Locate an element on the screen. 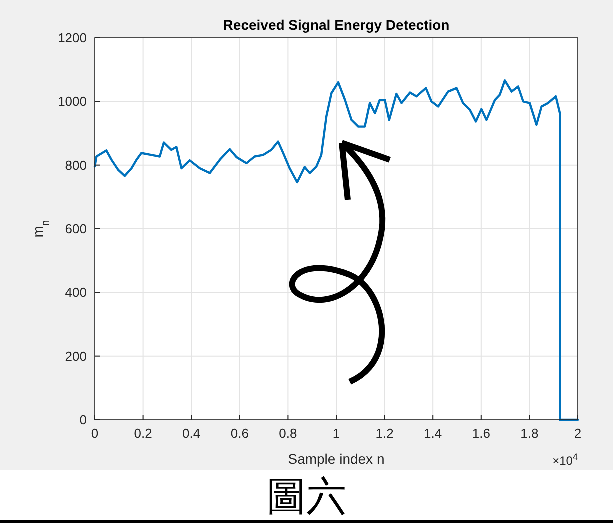 The image size is (613, 524). chart-title: Received Signal Energy Detection is located at coordinates (336, 25).